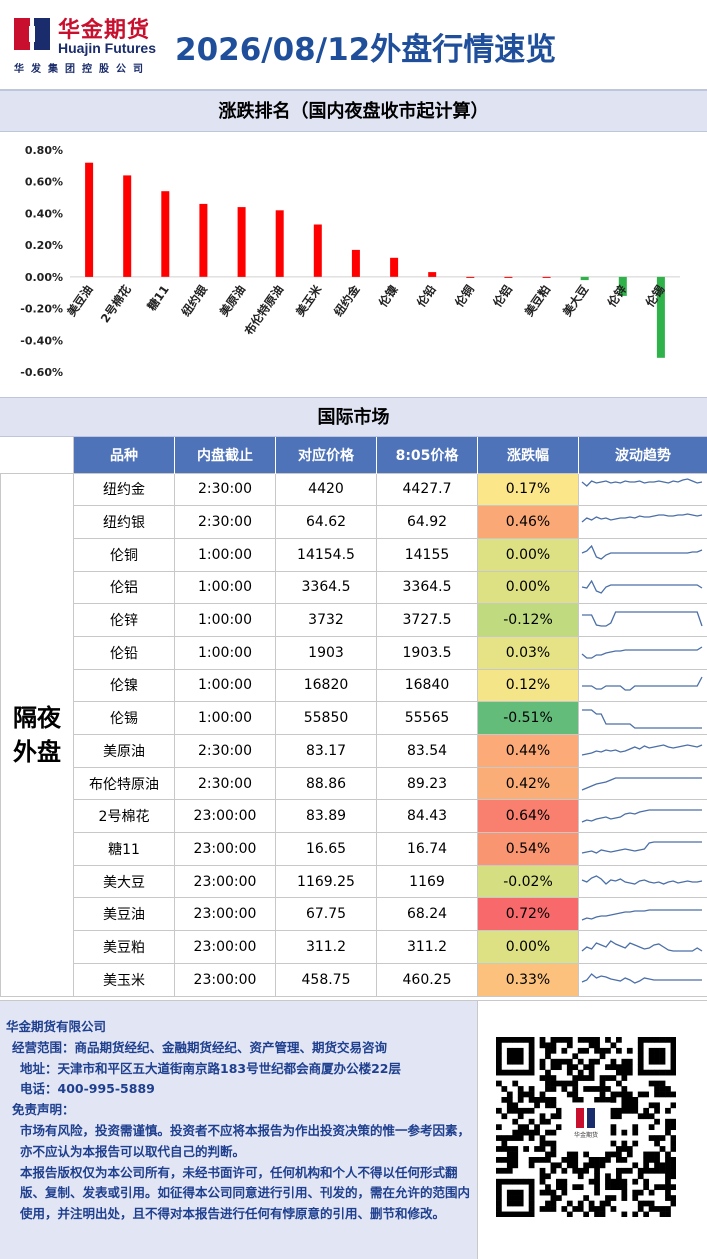 Image resolution: width=707 pixels, height=1259 pixels. What do you see at coordinates (124, 718) in the screenshot?
I see `cell-name: 伦锡` at bounding box center [124, 718].